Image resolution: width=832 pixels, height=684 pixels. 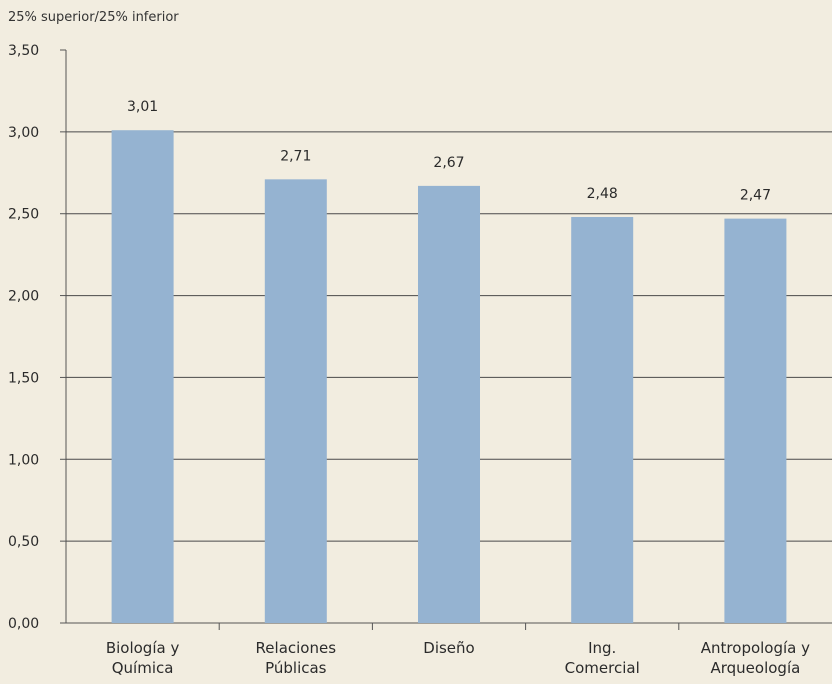 What do you see at coordinates (93, 17) in the screenshot?
I see `y-axis-title: 25% superior/25% inferior` at bounding box center [93, 17].